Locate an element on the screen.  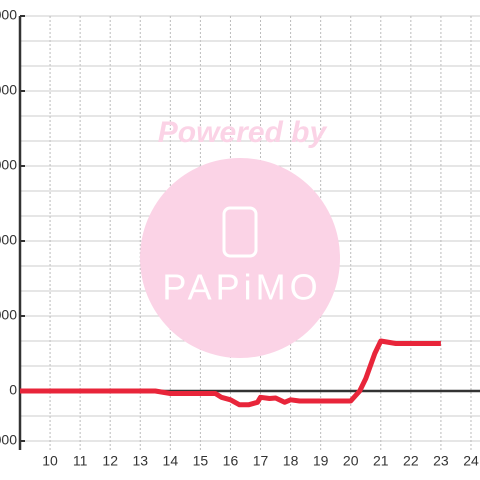
x-tick-label: 19 is located at coordinates (321, 461).